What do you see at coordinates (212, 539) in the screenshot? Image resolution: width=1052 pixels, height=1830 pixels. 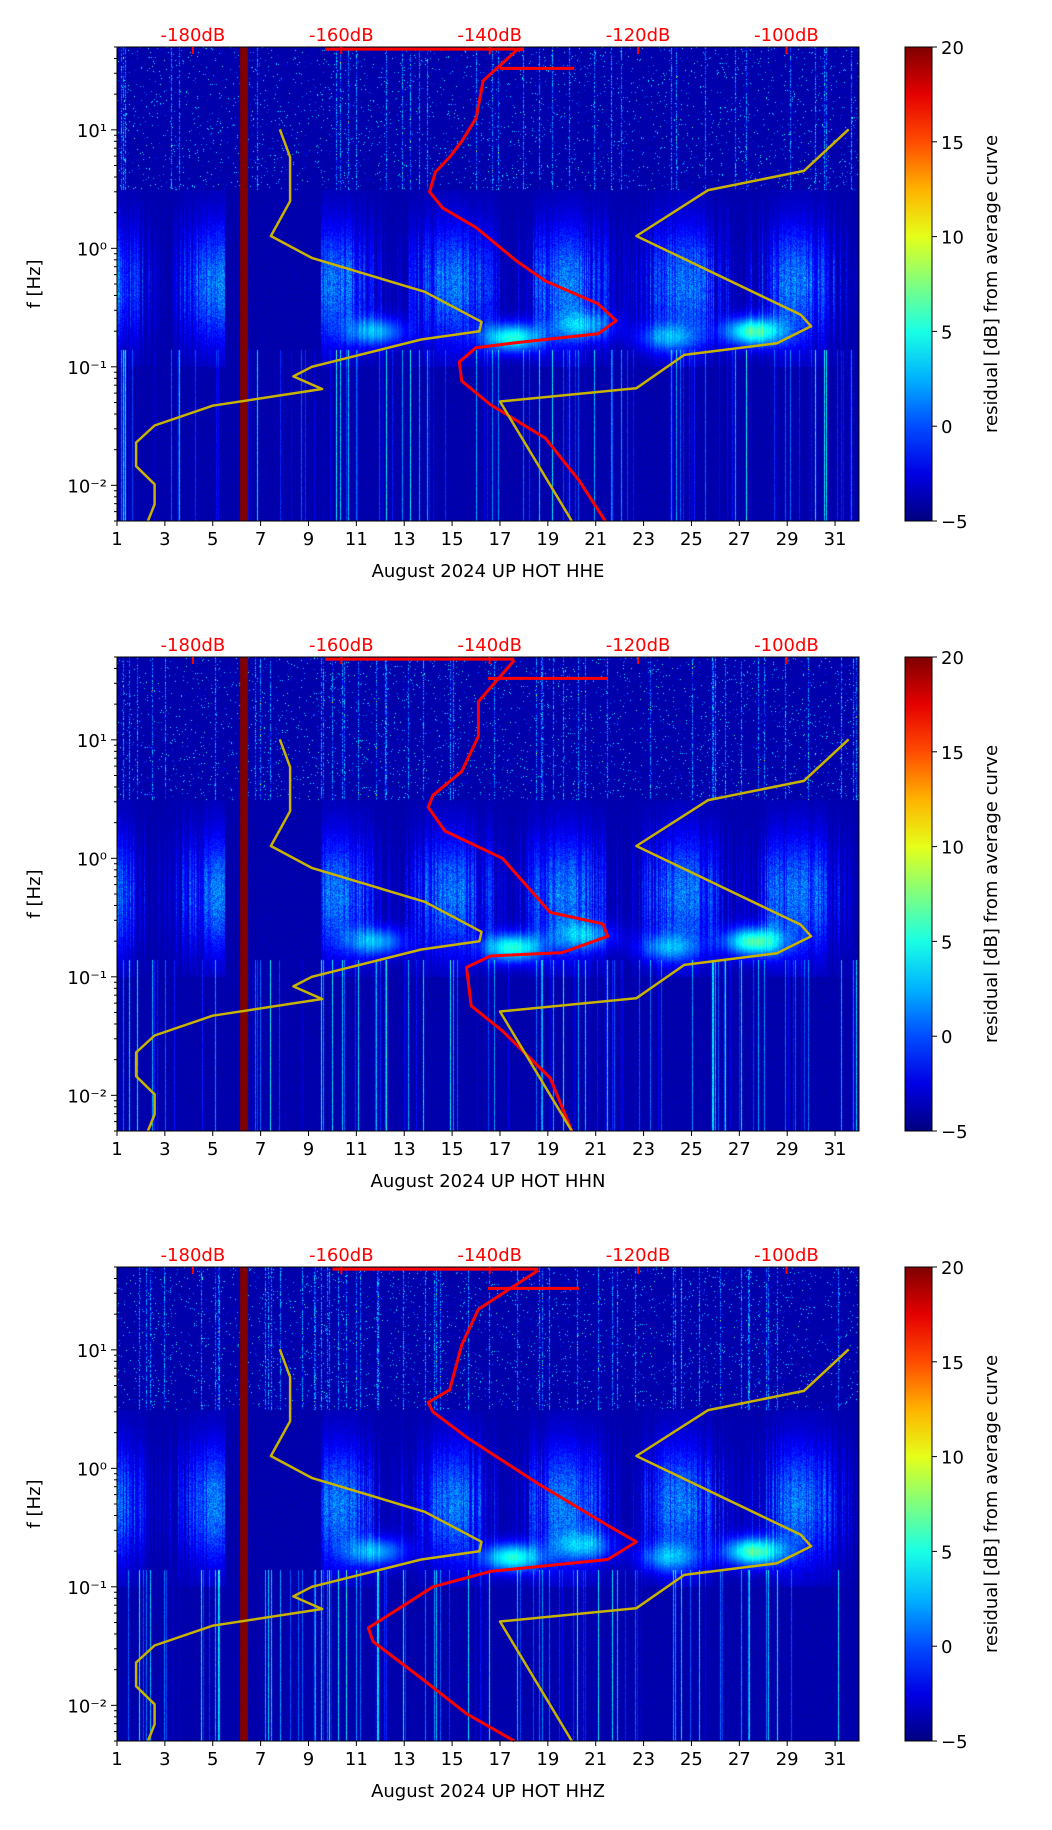 I see `x-tick-label: 5` at bounding box center [212, 539].